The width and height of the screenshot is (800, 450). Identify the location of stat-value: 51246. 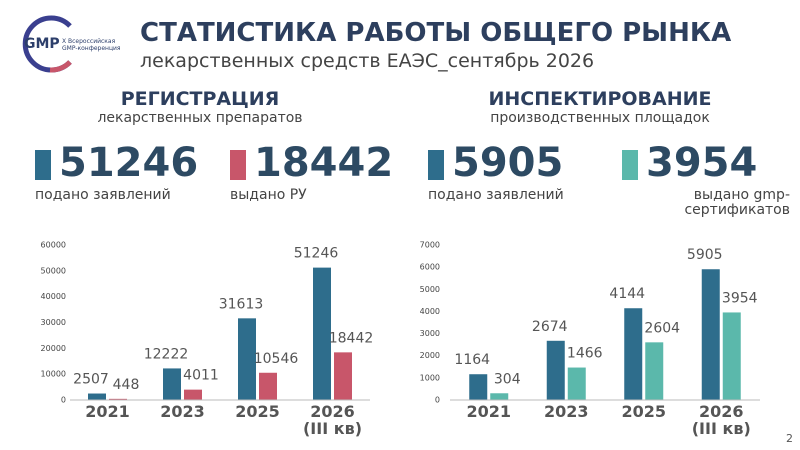
(129, 163).